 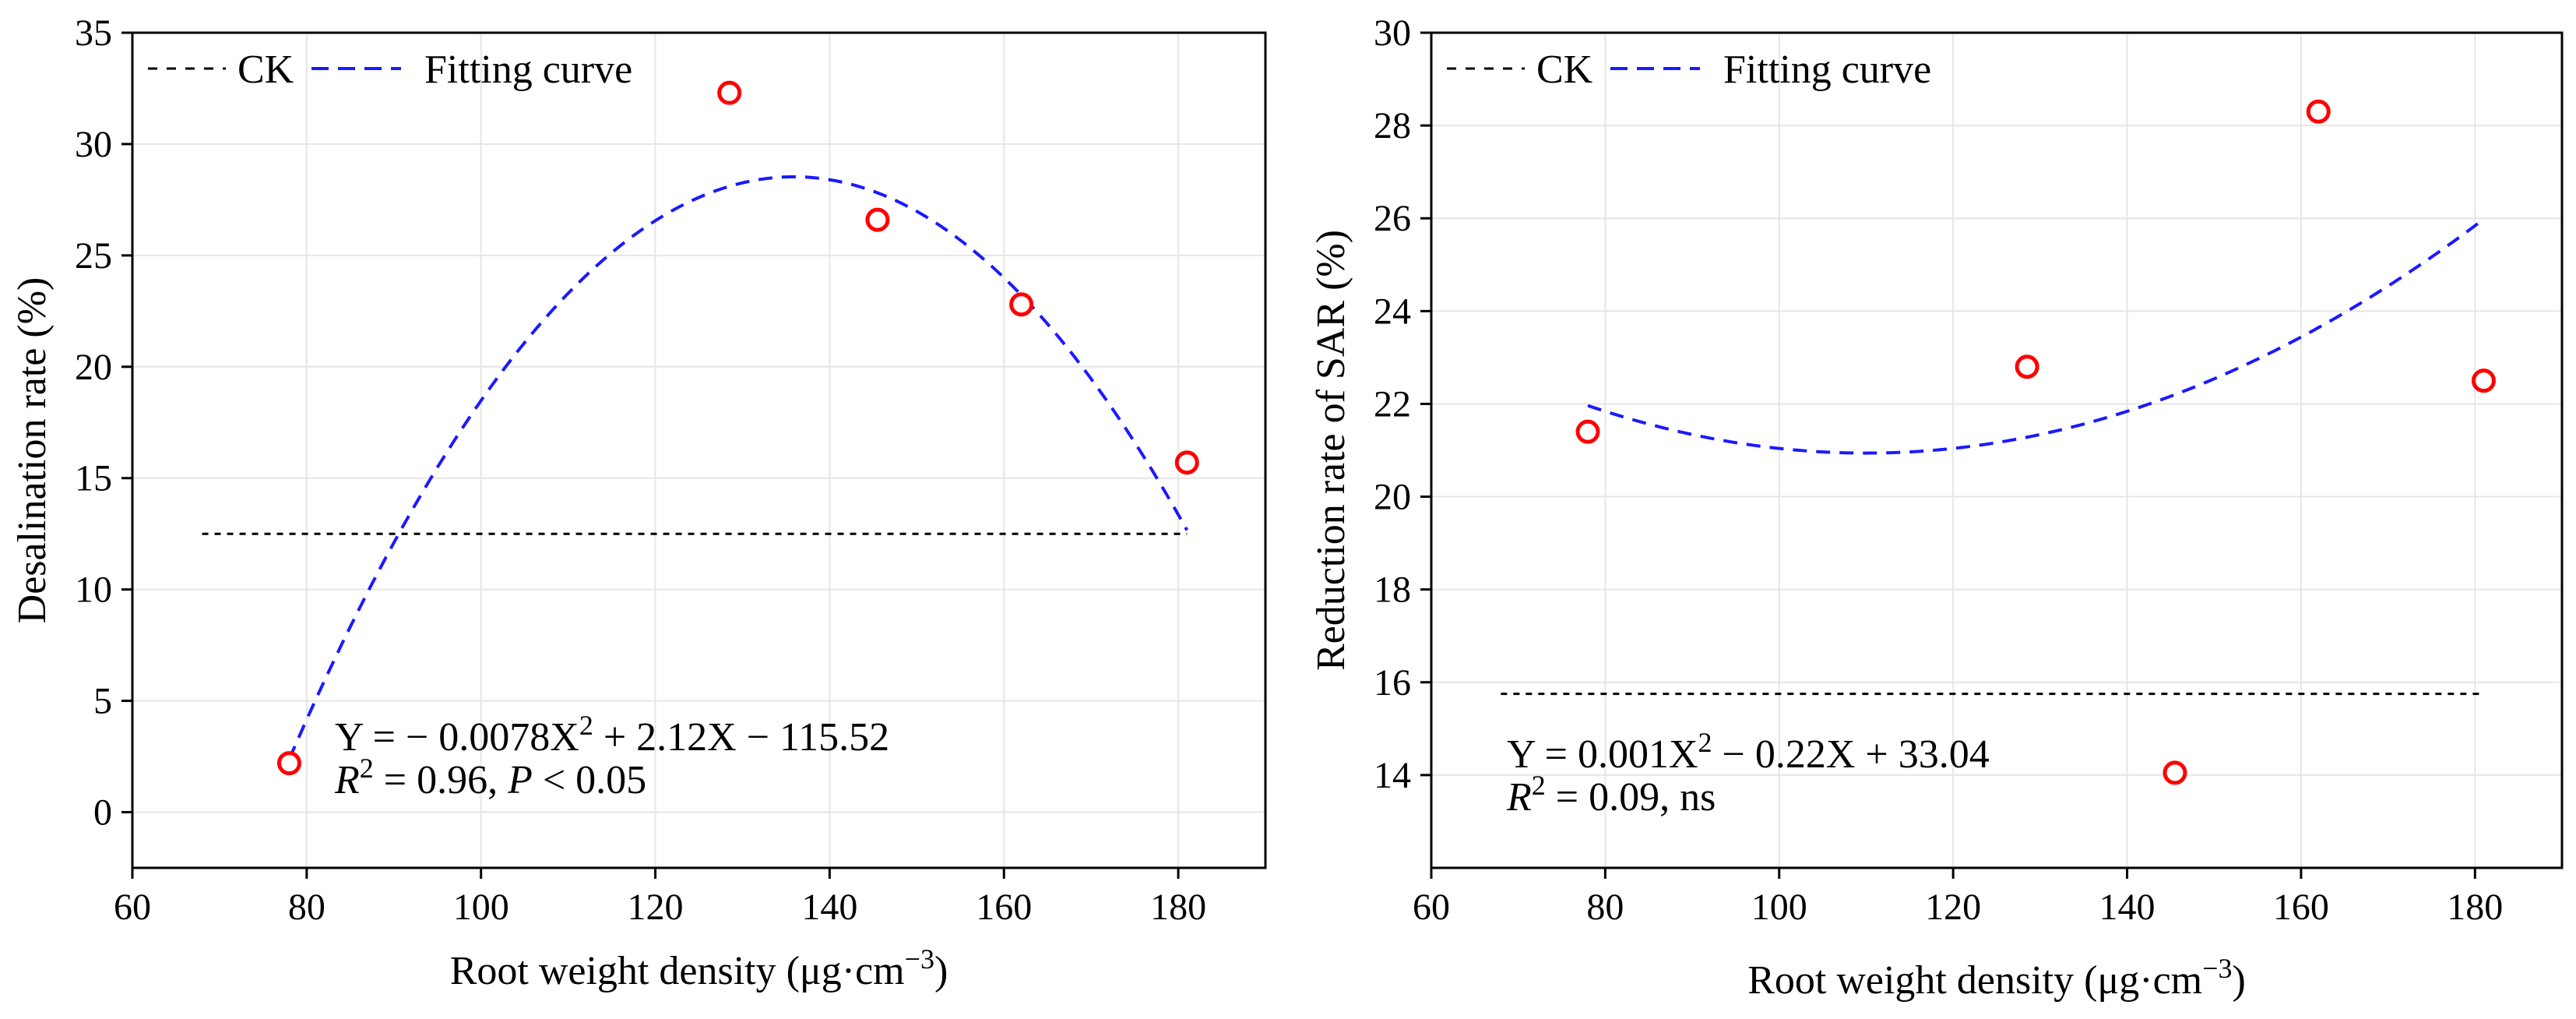 I want to click on left-r-squared: R2 = 0.96, P < 0.05, so click(x=490, y=777).